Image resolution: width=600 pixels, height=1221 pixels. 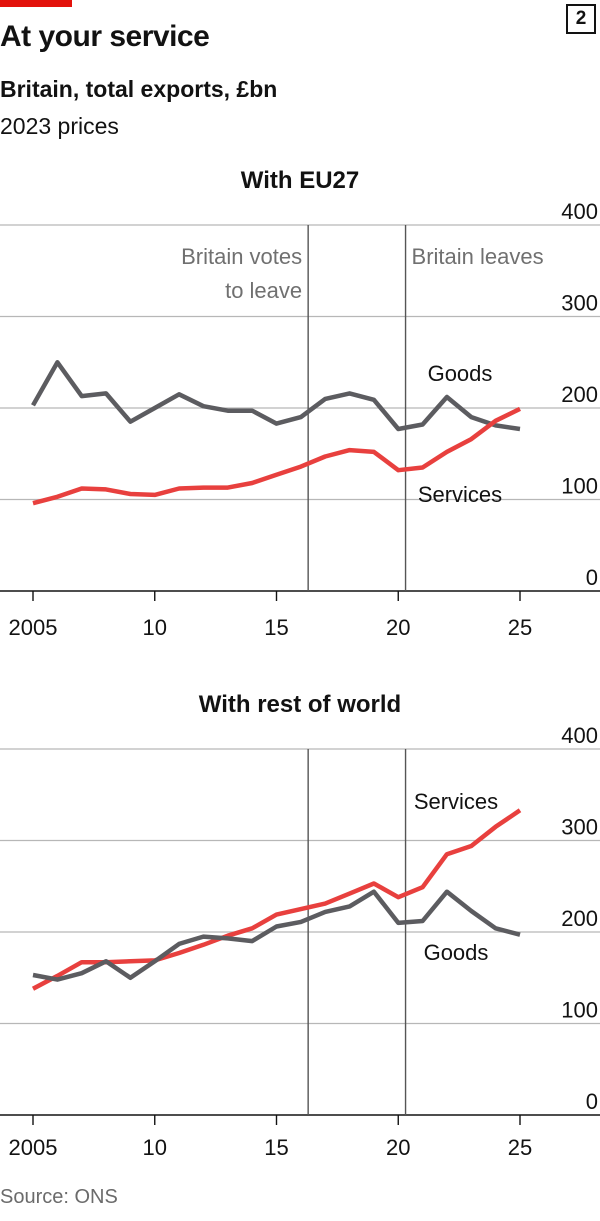 What do you see at coordinates (478, 256) in the screenshot?
I see `event-annotation: Britain leaves` at bounding box center [478, 256].